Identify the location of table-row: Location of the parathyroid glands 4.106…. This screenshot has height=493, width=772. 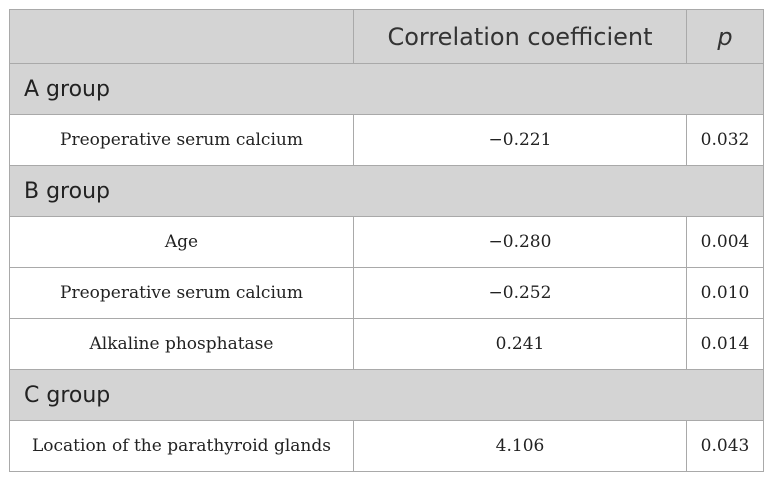
(386, 446).